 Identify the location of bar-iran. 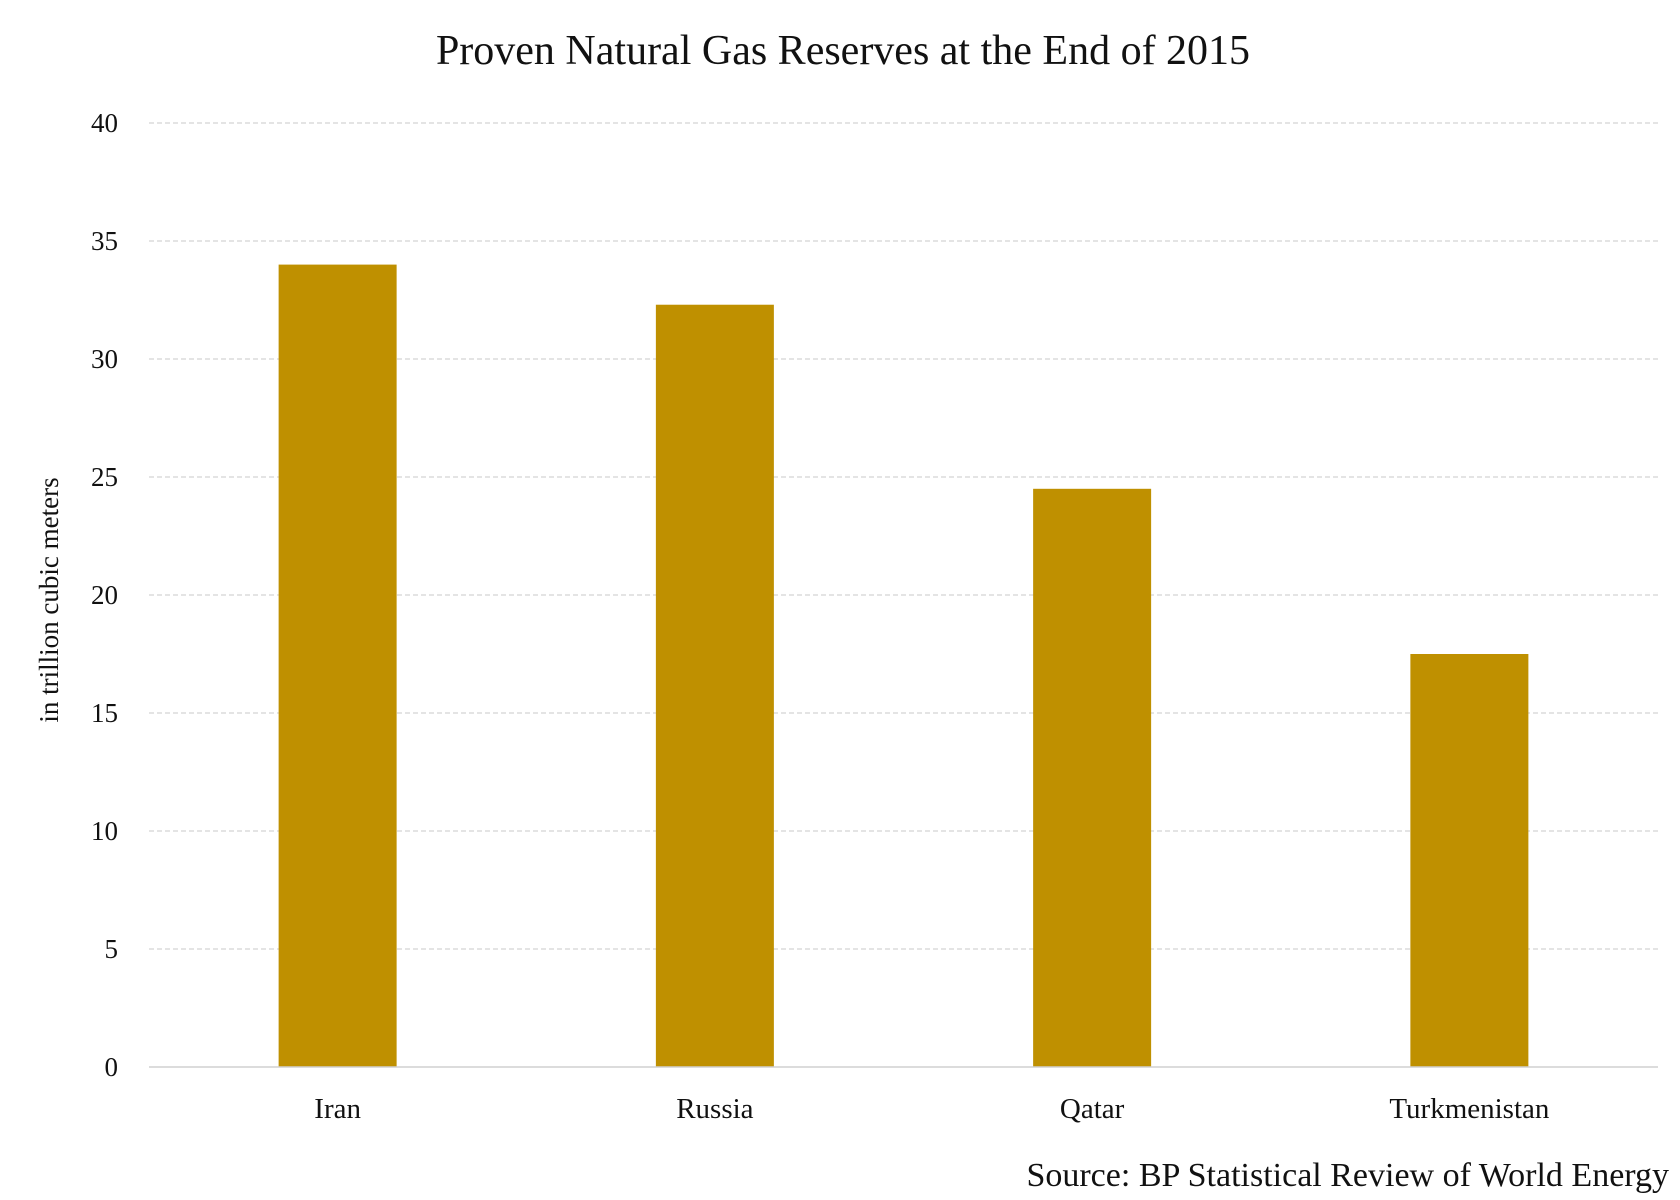
(337, 666).